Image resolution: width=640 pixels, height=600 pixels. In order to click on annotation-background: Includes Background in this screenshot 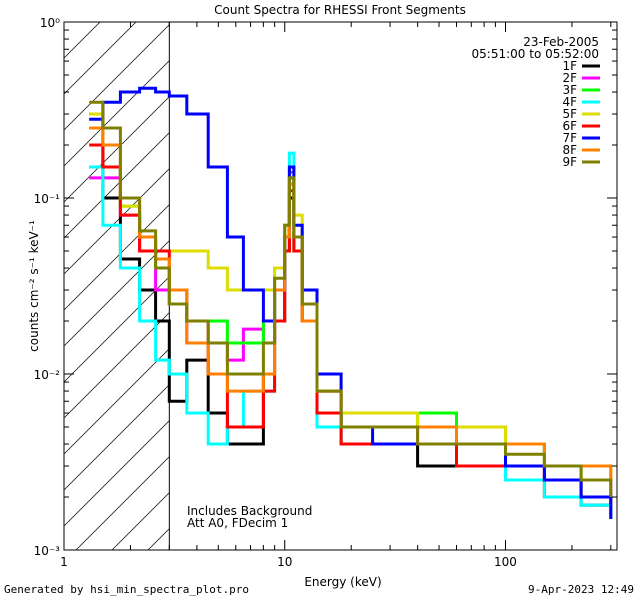, I will do `click(249, 511)`.